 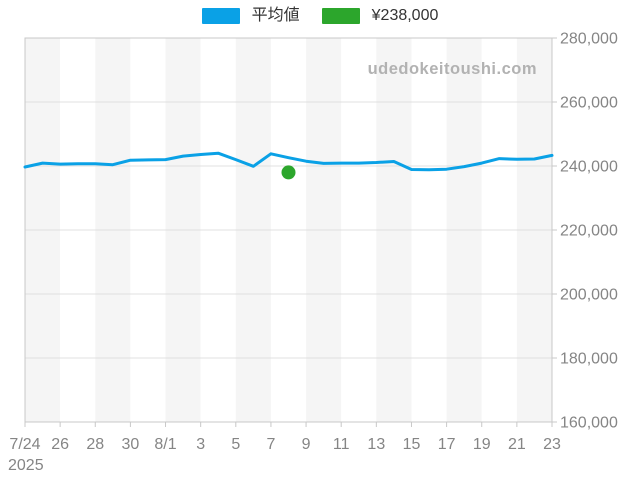 I want to click on average-price-line, so click(x=288, y=161).